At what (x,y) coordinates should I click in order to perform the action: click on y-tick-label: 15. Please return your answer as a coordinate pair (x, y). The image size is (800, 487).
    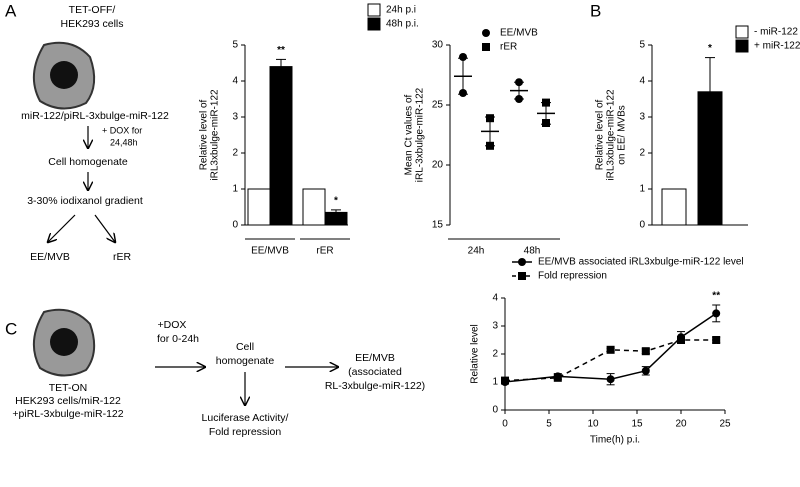
    Looking at the image, I should click on (438, 225).